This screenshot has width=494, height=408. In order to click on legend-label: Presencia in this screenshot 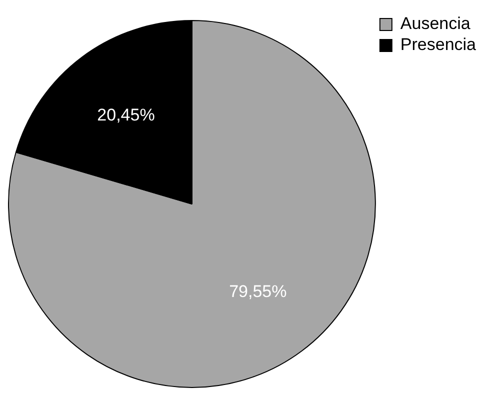, I will do `click(438, 44)`.